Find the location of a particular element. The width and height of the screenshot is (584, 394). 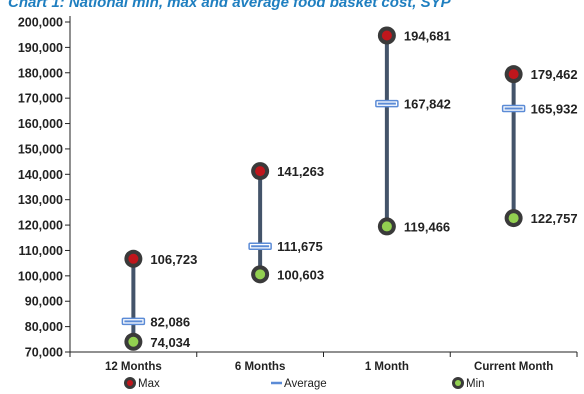

chart-legend: Max Average Min is located at coordinates (304, 383).